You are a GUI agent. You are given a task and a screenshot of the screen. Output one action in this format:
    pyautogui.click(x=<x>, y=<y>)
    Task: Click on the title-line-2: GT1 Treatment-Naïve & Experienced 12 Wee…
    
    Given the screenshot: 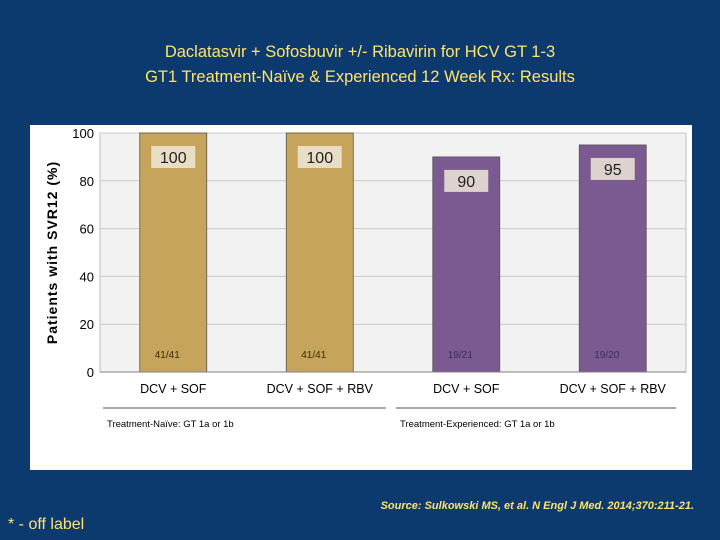 What is the action you would take?
    pyautogui.click(x=360, y=77)
    